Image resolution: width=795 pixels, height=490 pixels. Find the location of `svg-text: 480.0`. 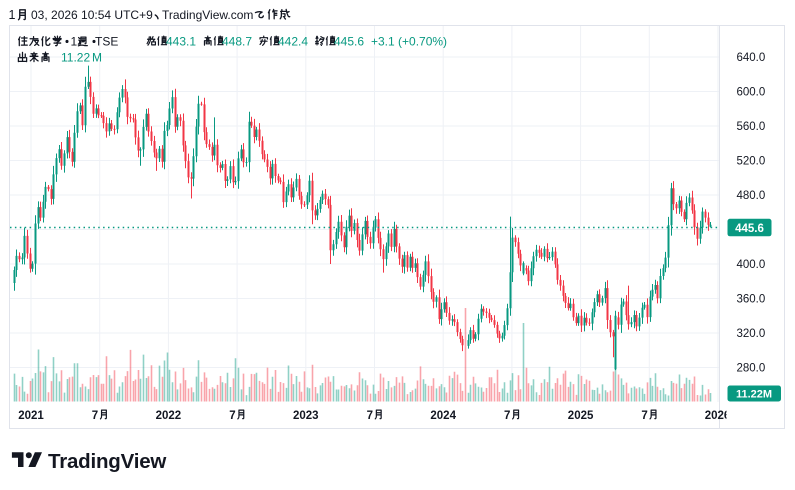

svg-text: 480.0 is located at coordinates (751, 196).